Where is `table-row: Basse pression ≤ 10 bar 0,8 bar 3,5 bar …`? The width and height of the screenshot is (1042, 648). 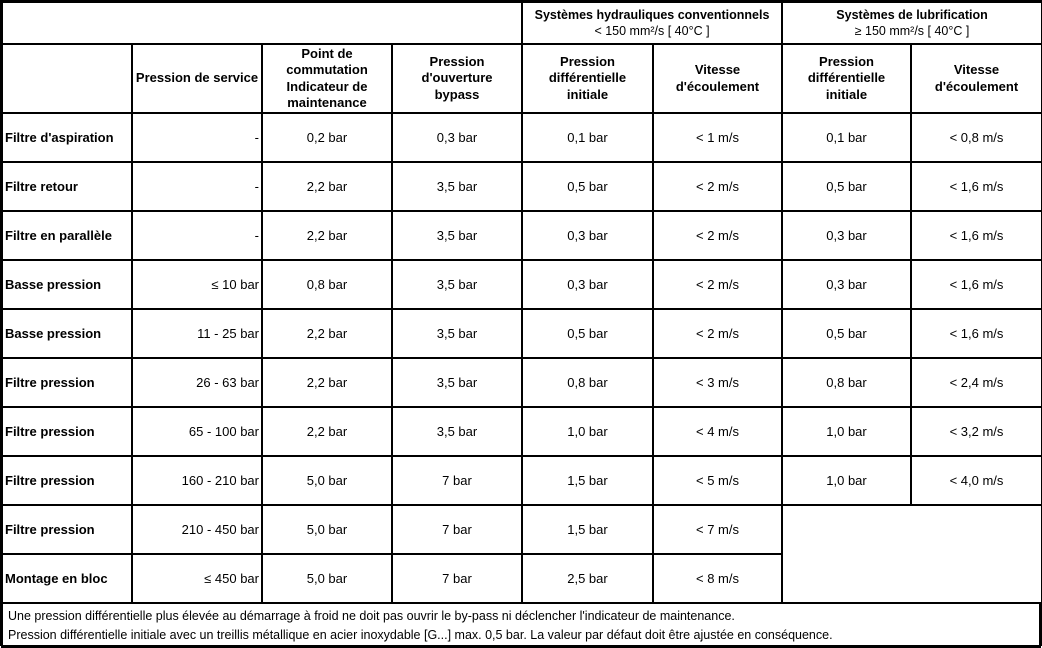
table-row: Basse pression ≤ 10 bar 0,8 bar 3,5 bar … is located at coordinates (521, 284).